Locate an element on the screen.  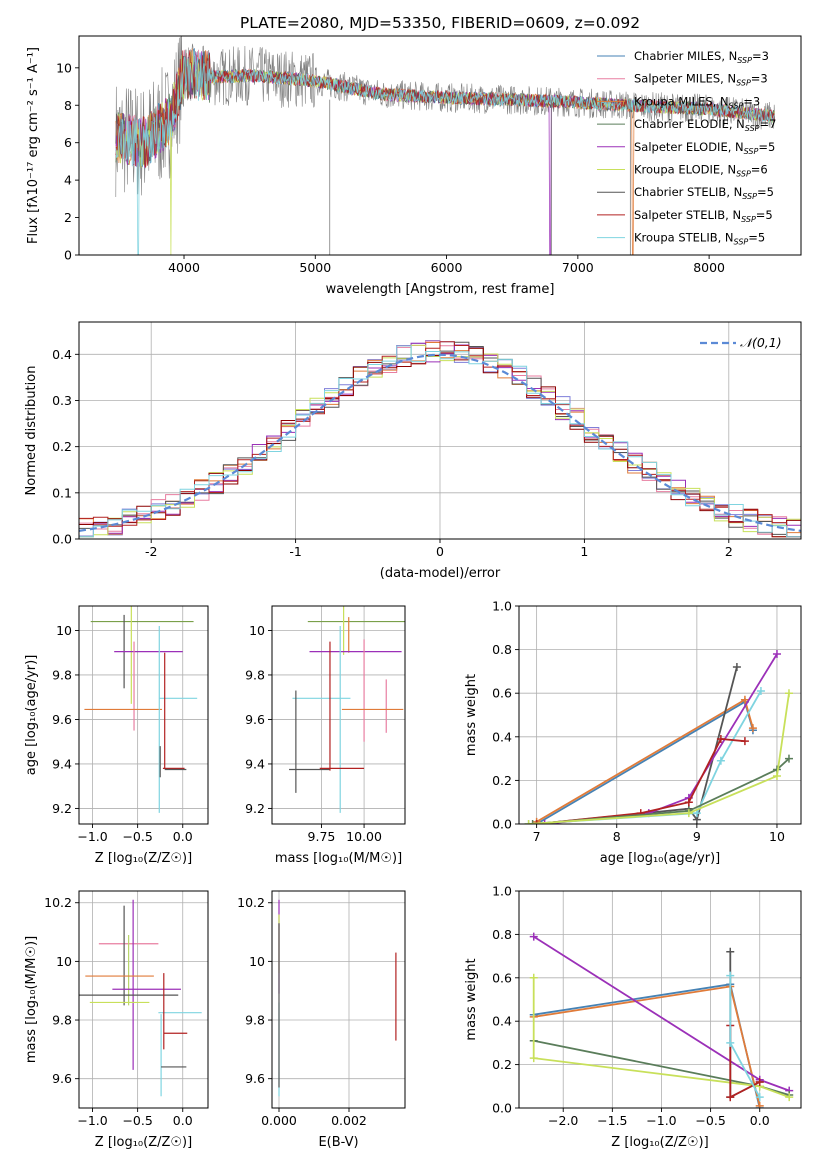
x-tick-label: 5000 is located at coordinates (315, 267).